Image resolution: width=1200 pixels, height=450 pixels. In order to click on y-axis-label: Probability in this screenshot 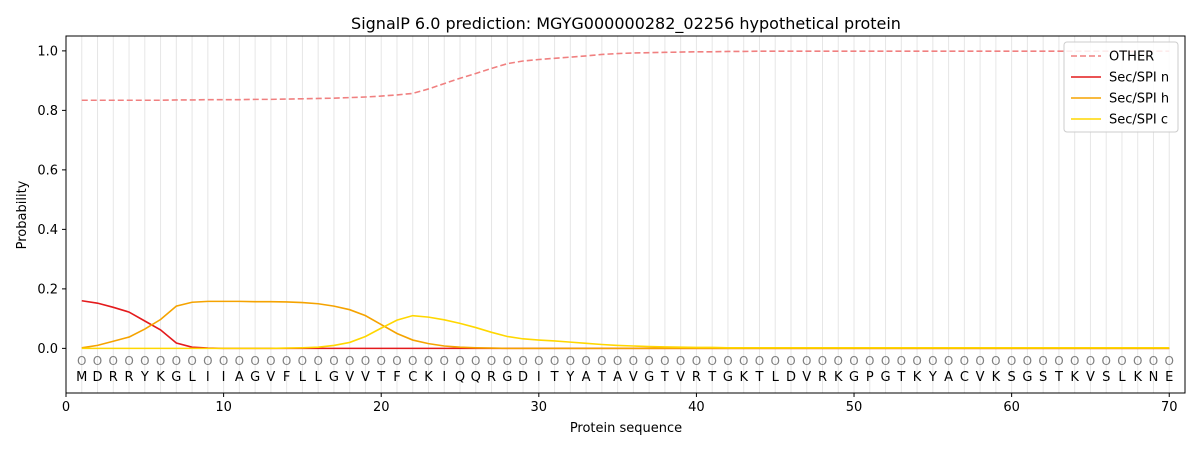, I will do `click(22, 214)`.